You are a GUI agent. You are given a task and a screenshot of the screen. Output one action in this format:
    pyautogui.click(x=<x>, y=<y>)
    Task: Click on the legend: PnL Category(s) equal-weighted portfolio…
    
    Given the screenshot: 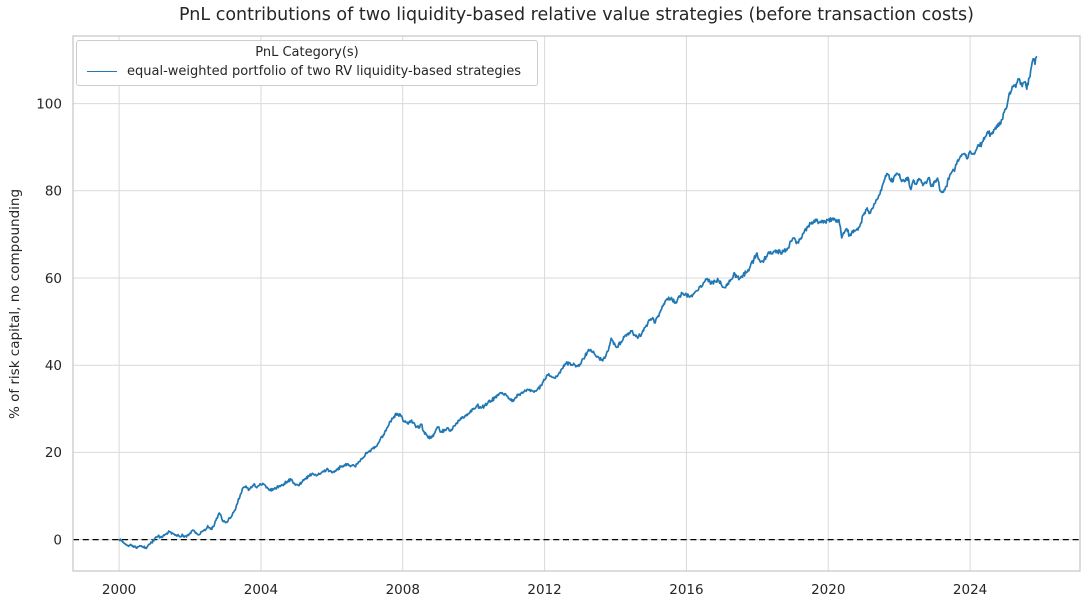 What is the action you would take?
    pyautogui.click(x=307, y=63)
    